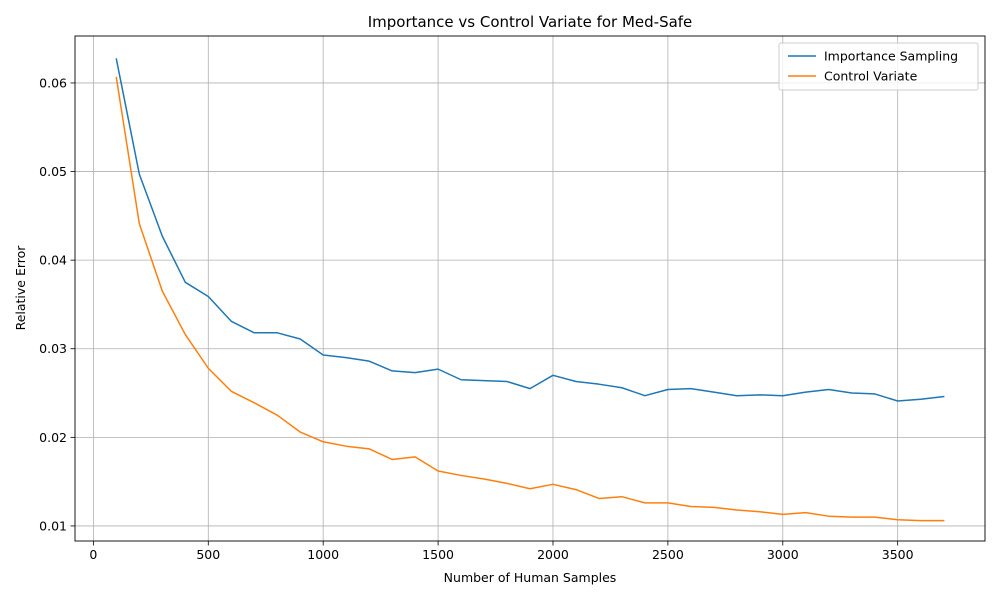 This screenshot has height=600, width=1000. I want to click on legend-label-control-variate: Control Variate, so click(871, 76).